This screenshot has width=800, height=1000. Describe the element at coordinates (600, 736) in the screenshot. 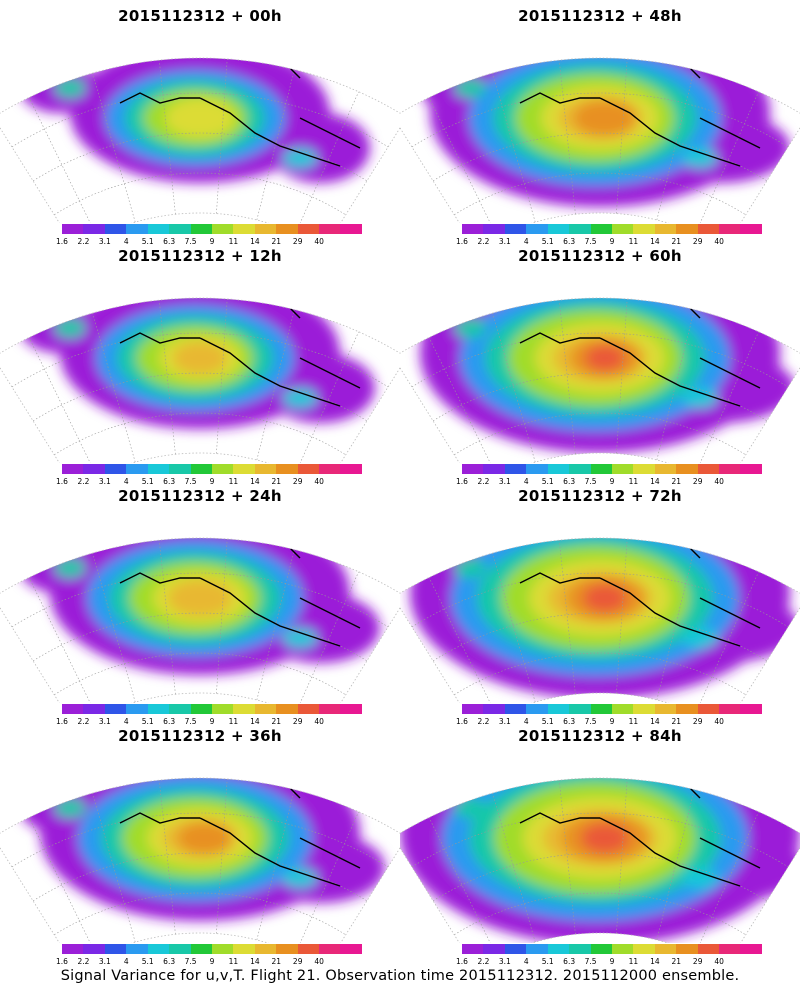

I see `panel-title: 2015112312 + 84h` at that location.